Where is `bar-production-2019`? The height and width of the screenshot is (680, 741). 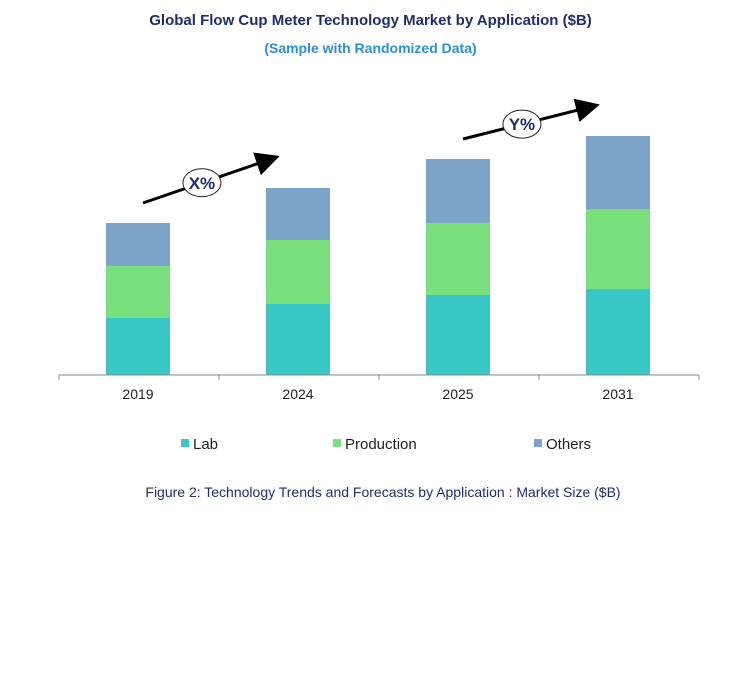
bar-production-2019 is located at coordinates (138, 292).